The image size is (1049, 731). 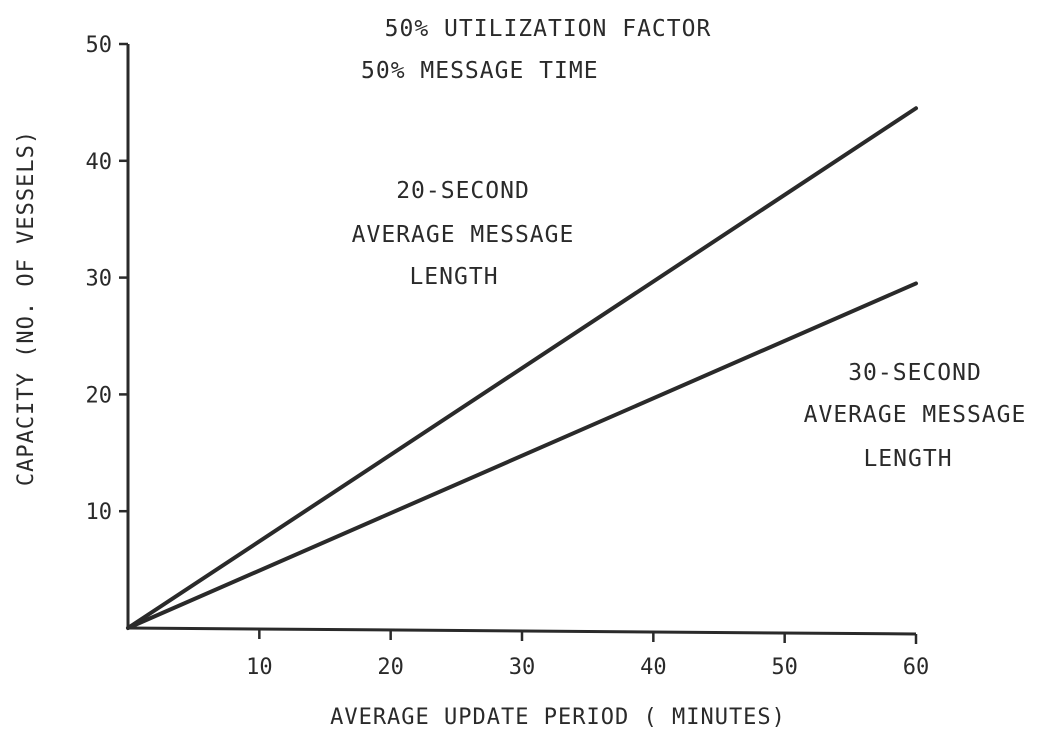 I want to click on series-label-30-second: 30-SECOND AVERAGE MESSAGE LENGTH, so click(x=915, y=416).